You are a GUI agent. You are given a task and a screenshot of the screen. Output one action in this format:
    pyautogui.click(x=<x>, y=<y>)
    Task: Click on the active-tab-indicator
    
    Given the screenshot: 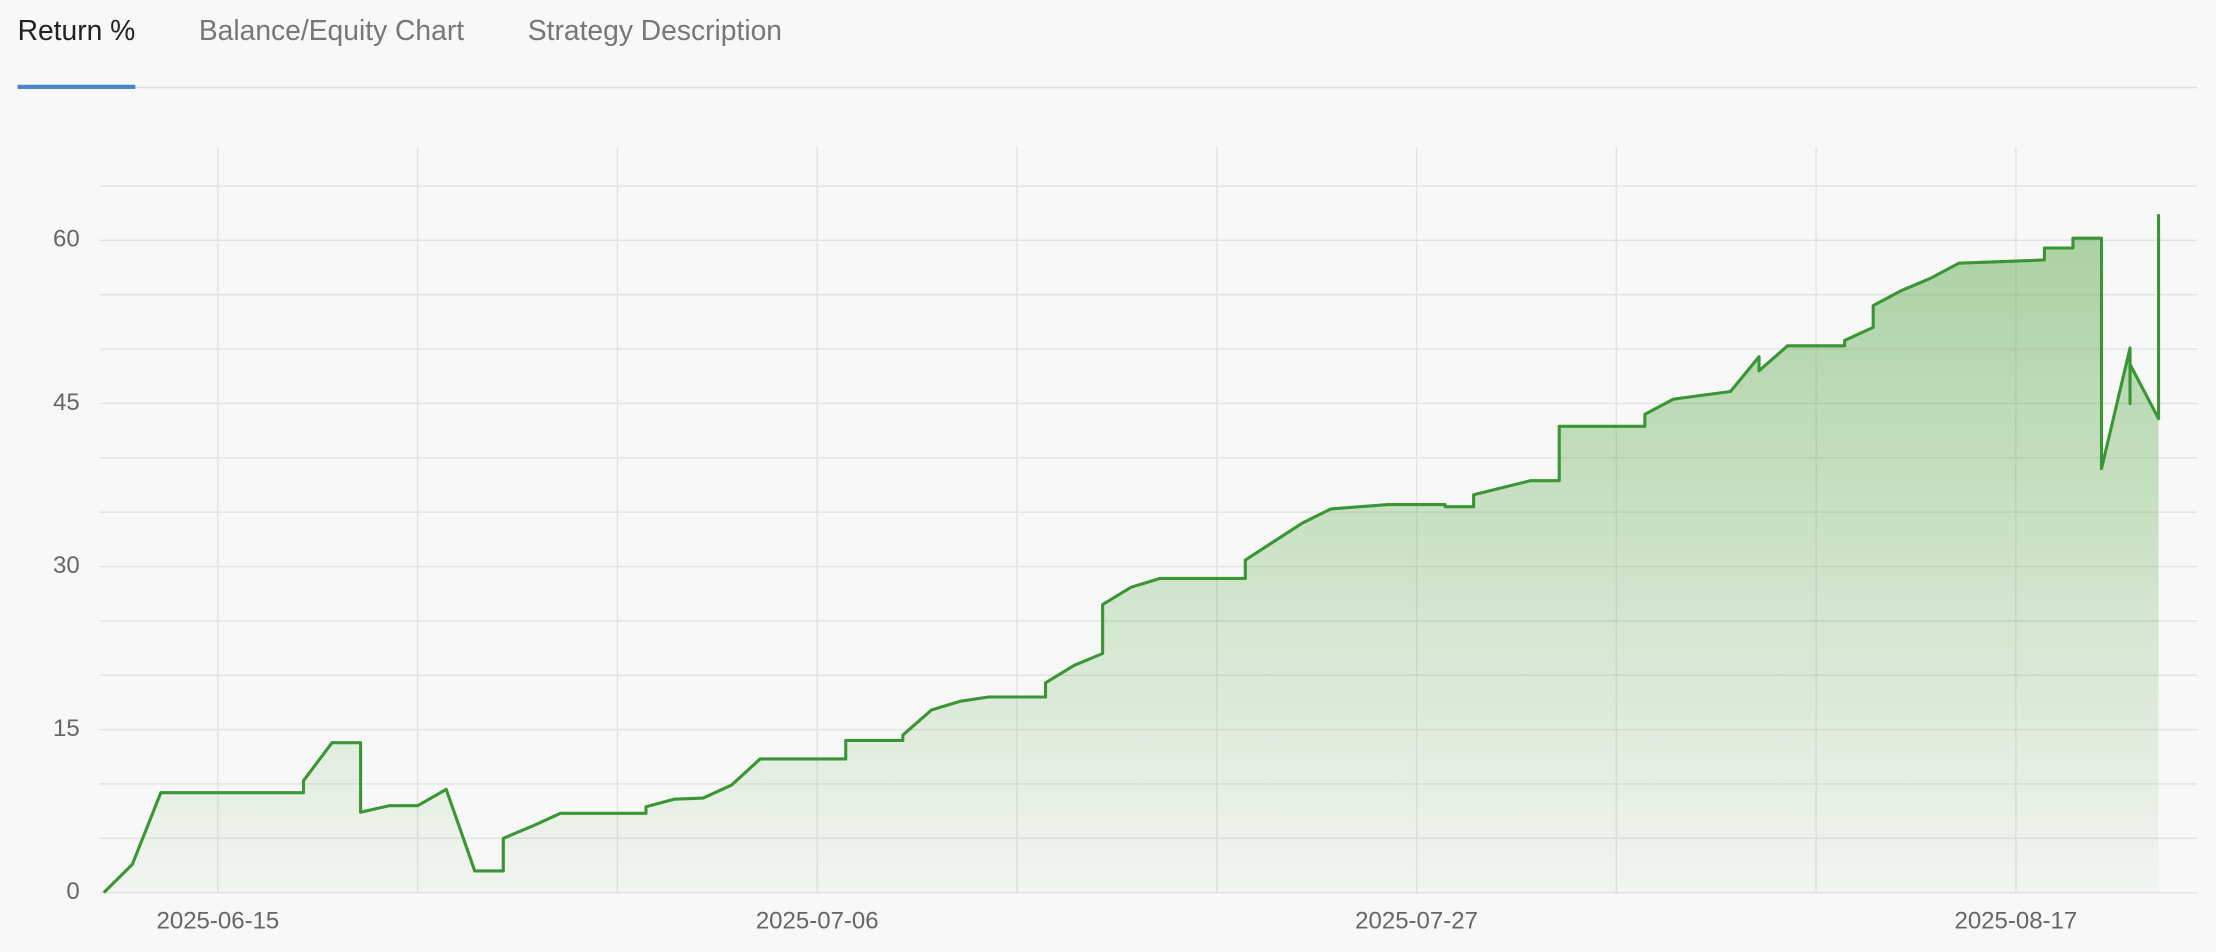 What is the action you would take?
    pyautogui.click(x=76, y=86)
    